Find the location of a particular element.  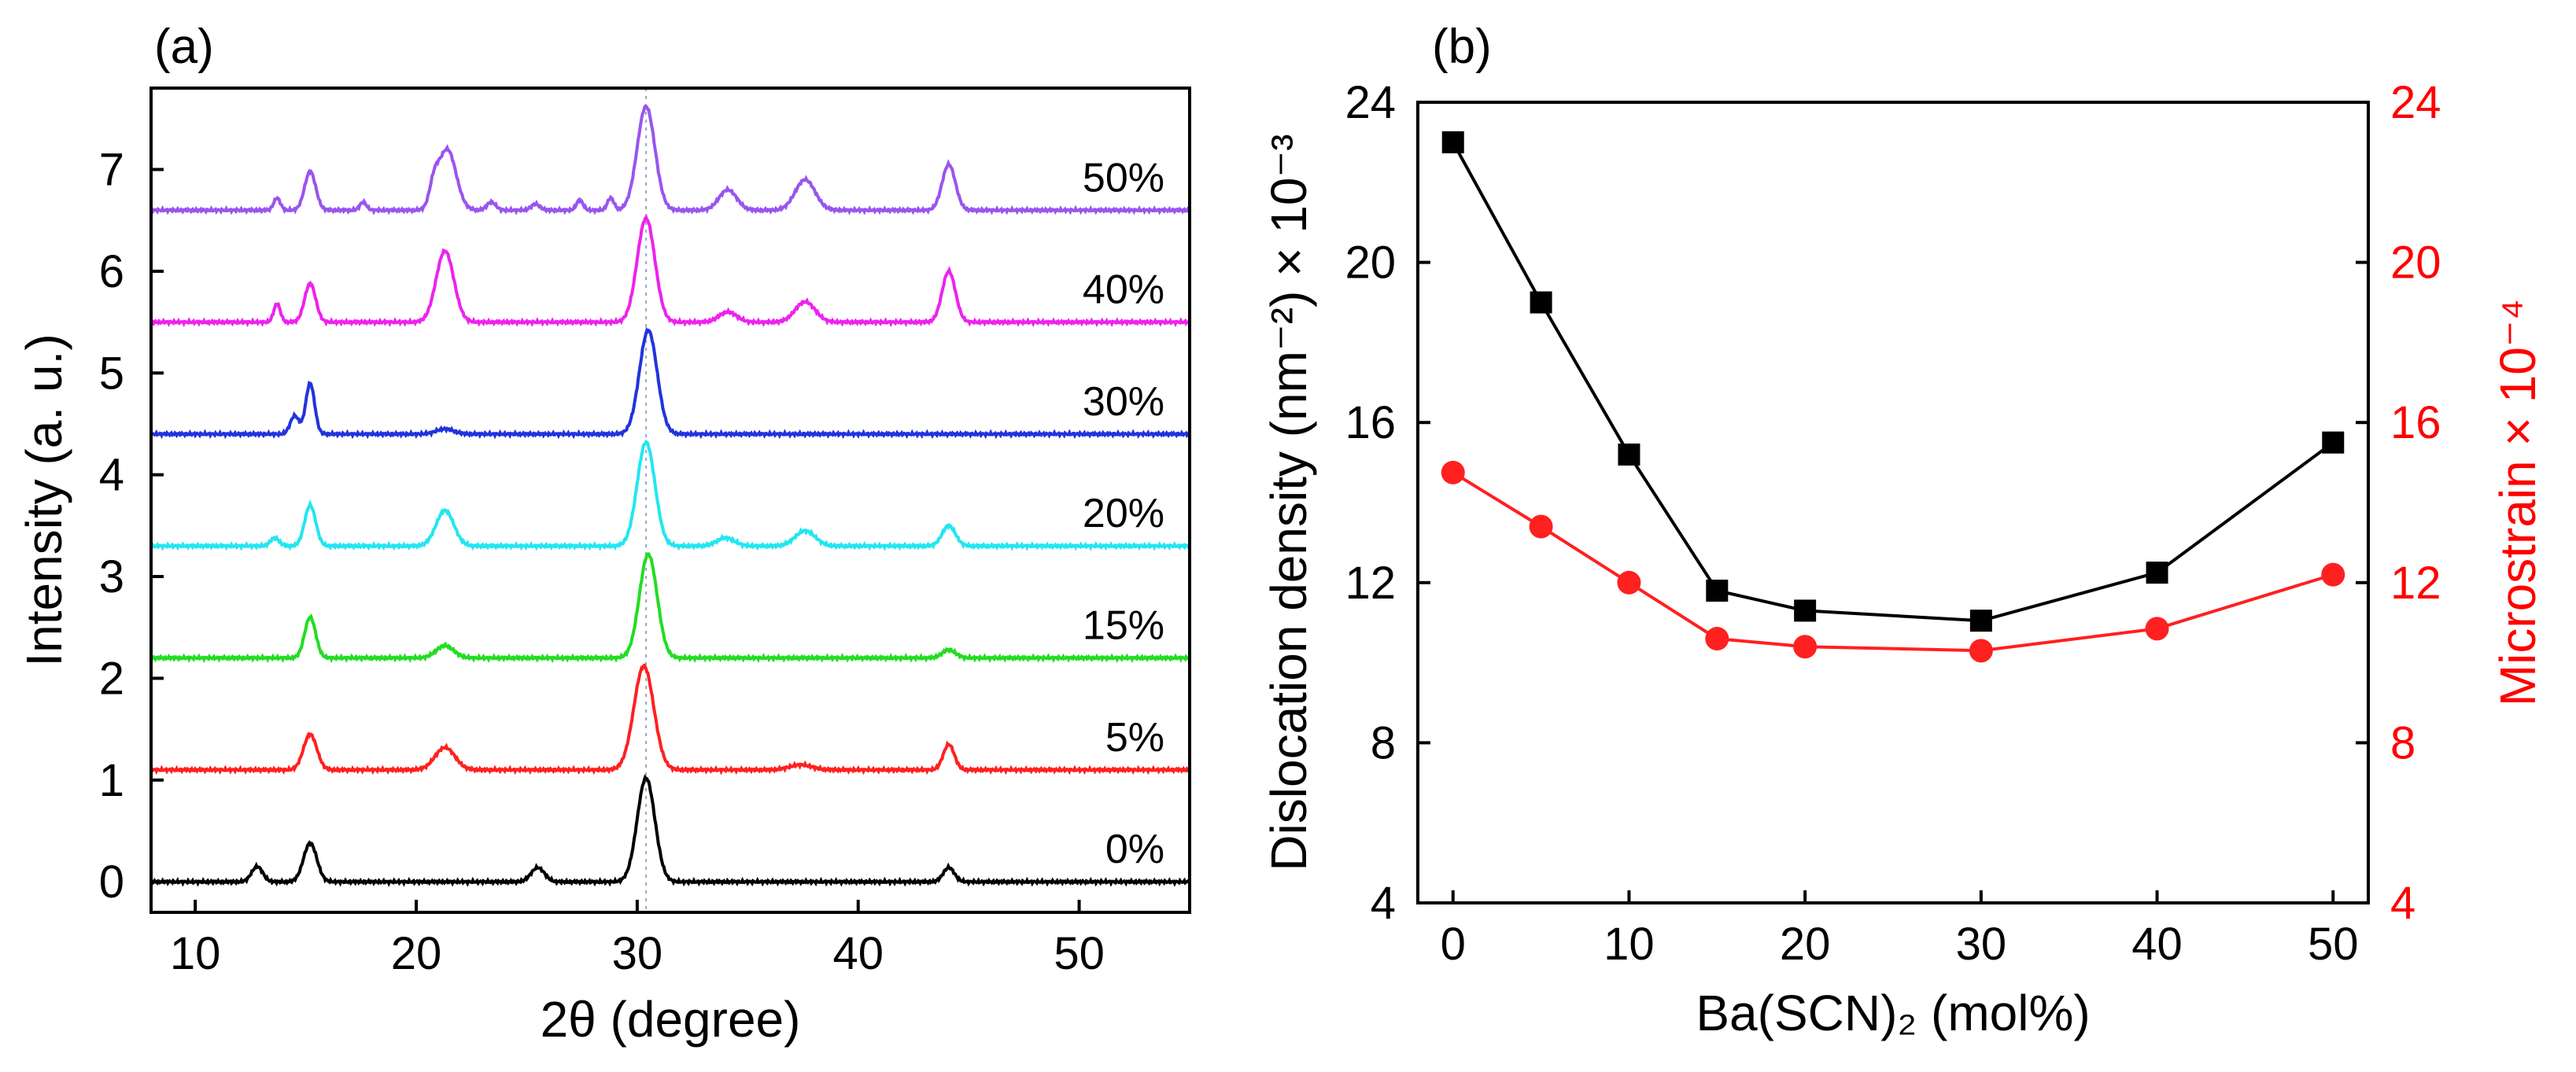

panel-b-label: (b) is located at coordinates (1462, 47).